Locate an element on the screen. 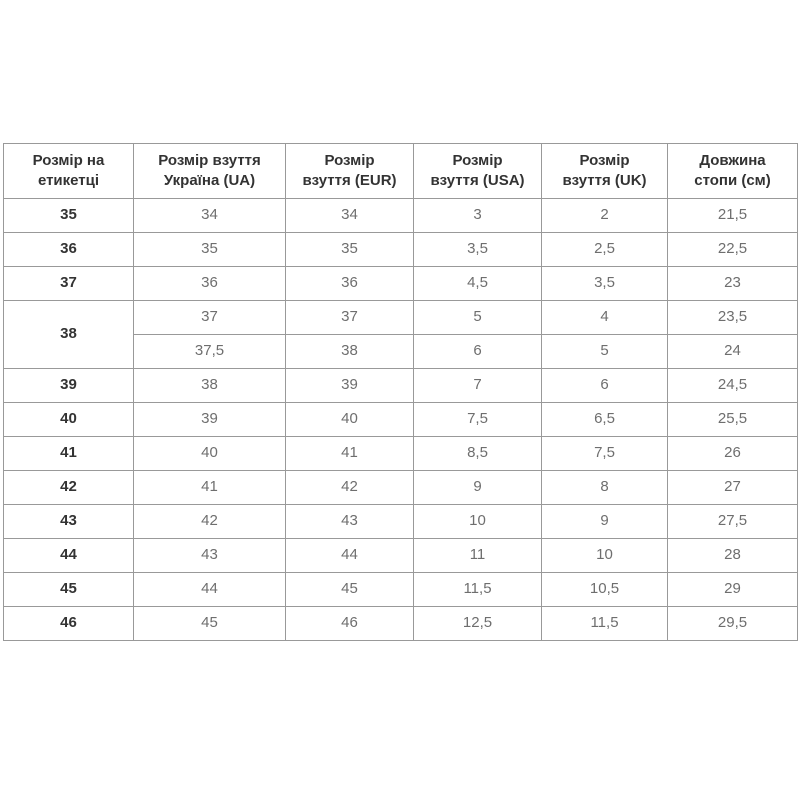 The height and width of the screenshot is (800, 800). header-cell-3: Розмір взуття (USA) is located at coordinates (477, 171).